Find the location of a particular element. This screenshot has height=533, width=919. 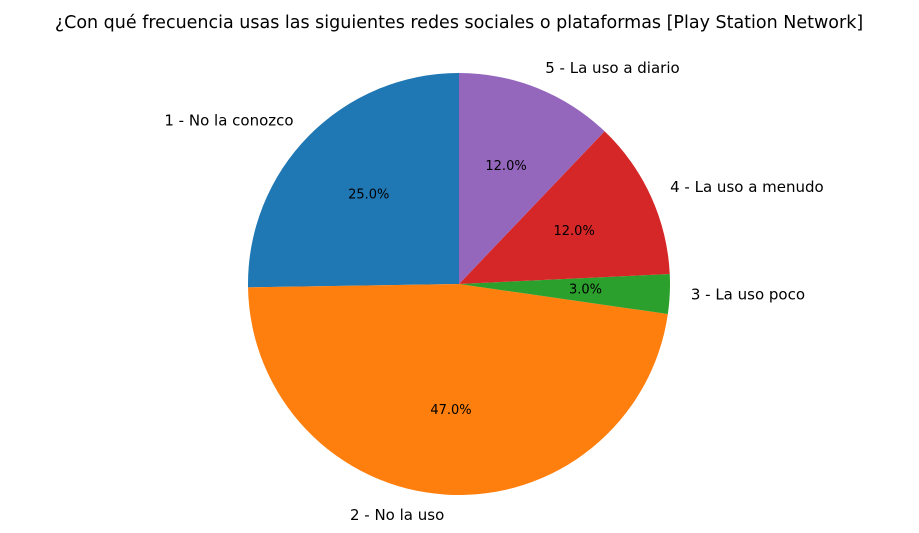

slice-percent-5: 12.0% is located at coordinates (505, 166).